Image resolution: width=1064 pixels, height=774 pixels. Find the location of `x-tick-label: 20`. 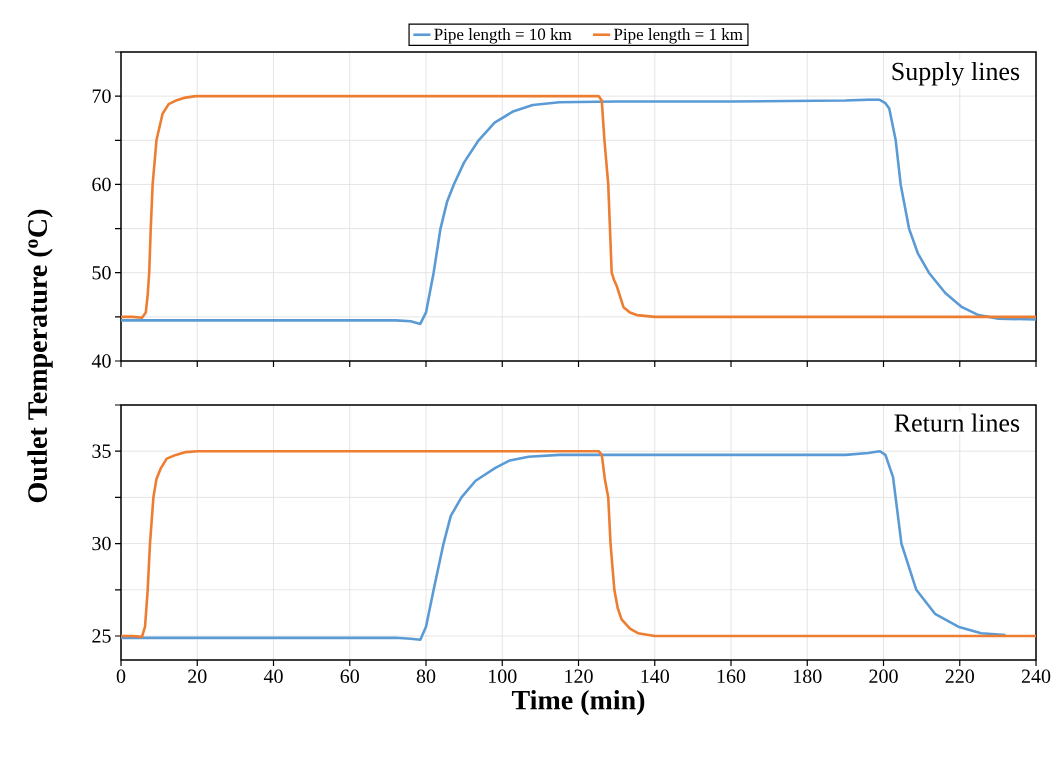

x-tick-label: 20 is located at coordinates (197, 676).